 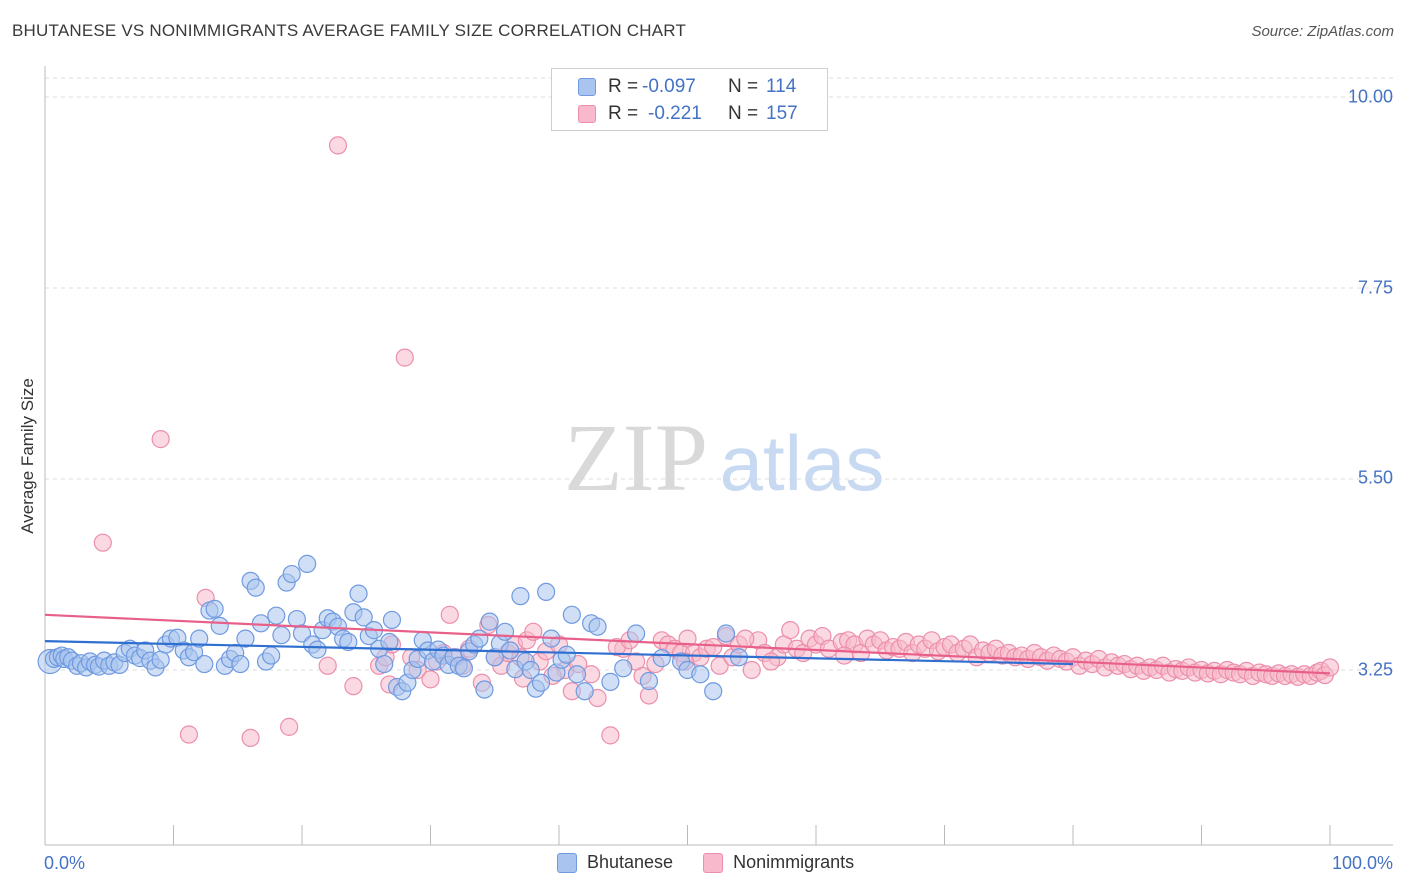 I want to click on bhutanese-trend-line, so click(x=559, y=653).